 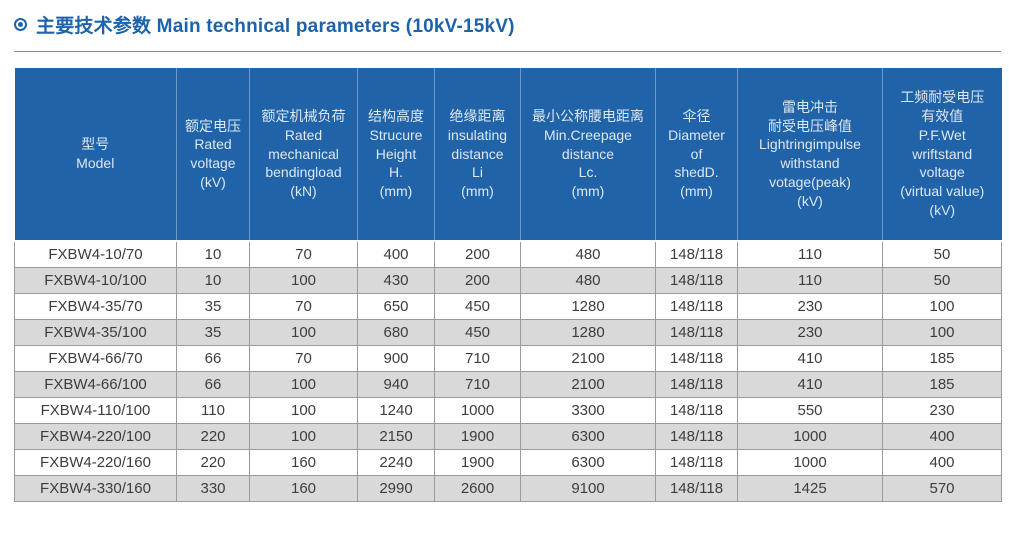 What do you see at coordinates (810, 106) in the screenshot?
I see `column-header-line: 雷电冲击` at bounding box center [810, 106].